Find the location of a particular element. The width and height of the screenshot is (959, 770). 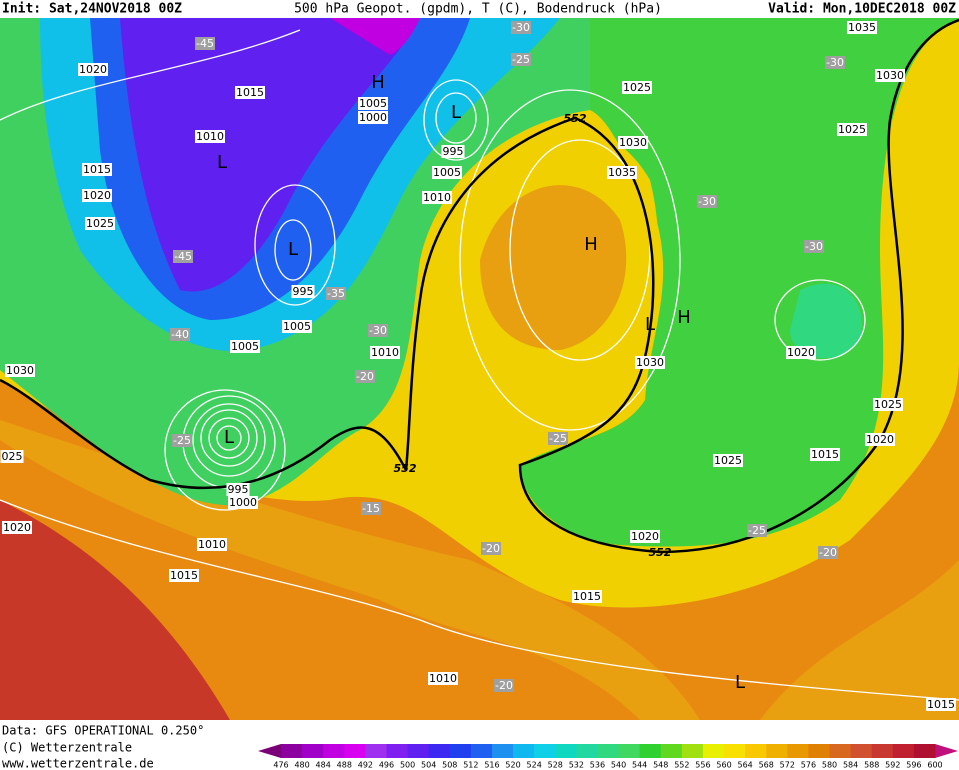

field-orange-high is located at coordinates (553, 267).